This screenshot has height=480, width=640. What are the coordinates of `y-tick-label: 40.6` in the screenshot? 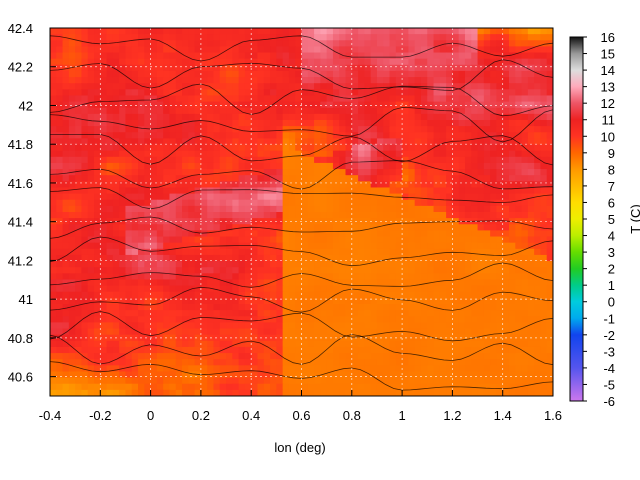 It's located at (20, 377).